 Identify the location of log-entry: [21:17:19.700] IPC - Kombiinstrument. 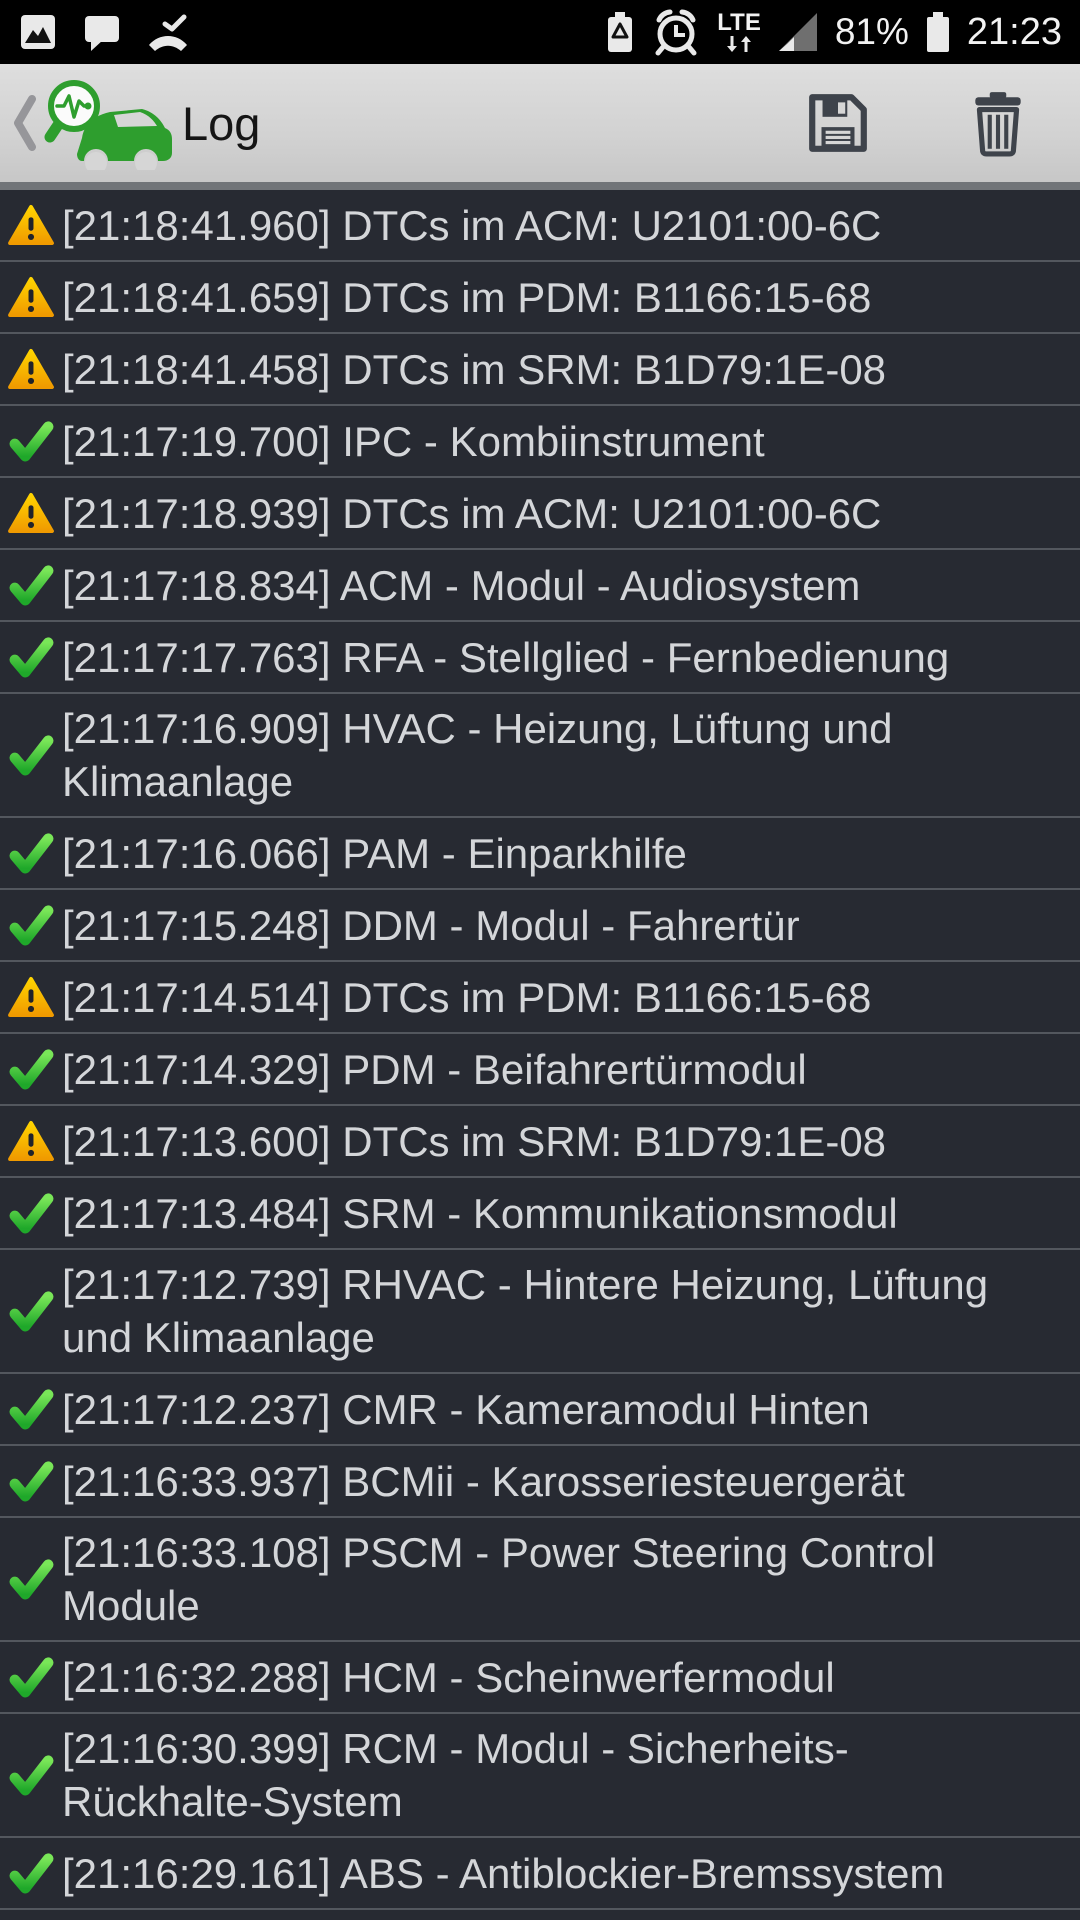
(540, 442).